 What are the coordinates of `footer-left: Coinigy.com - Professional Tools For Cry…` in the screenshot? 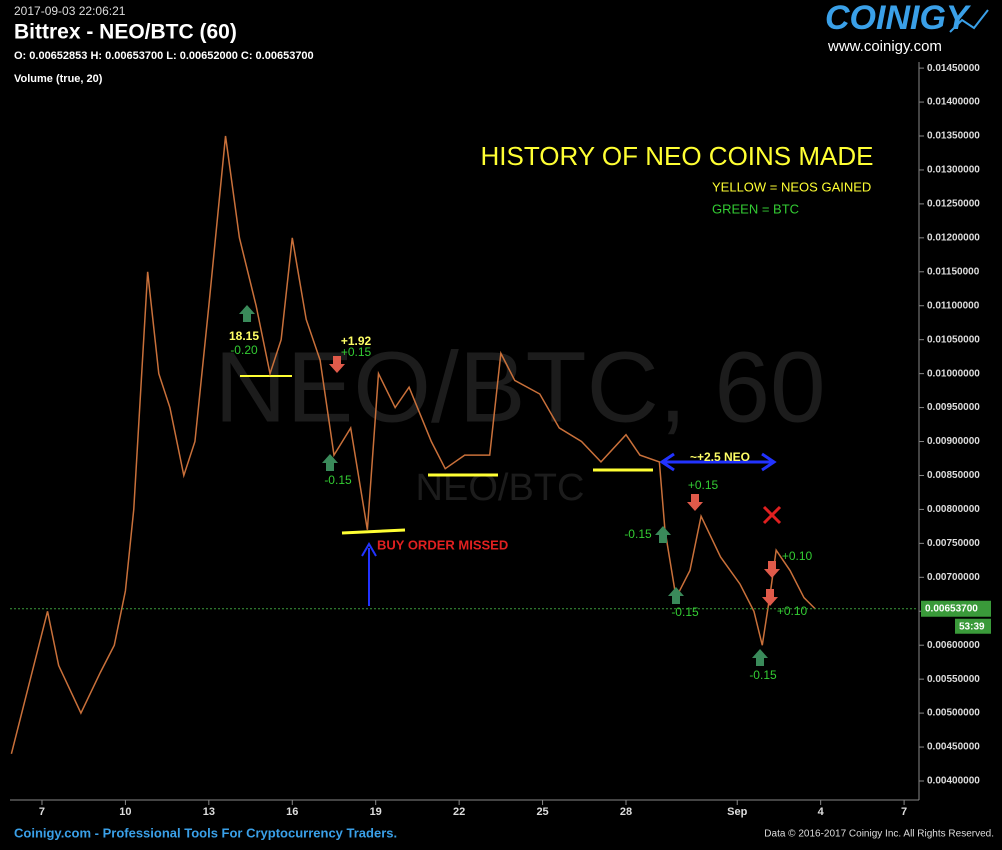 It's located at (205, 832).